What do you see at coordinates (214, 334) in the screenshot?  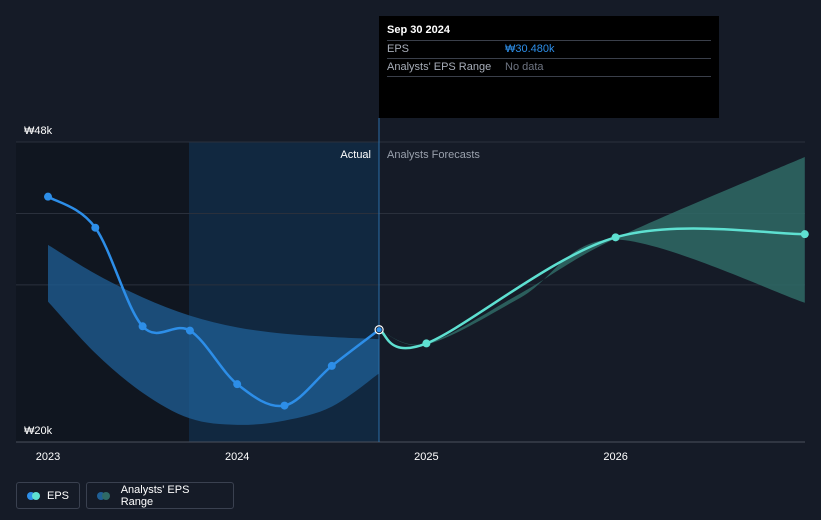 I see `eps-range-actual-band` at bounding box center [214, 334].